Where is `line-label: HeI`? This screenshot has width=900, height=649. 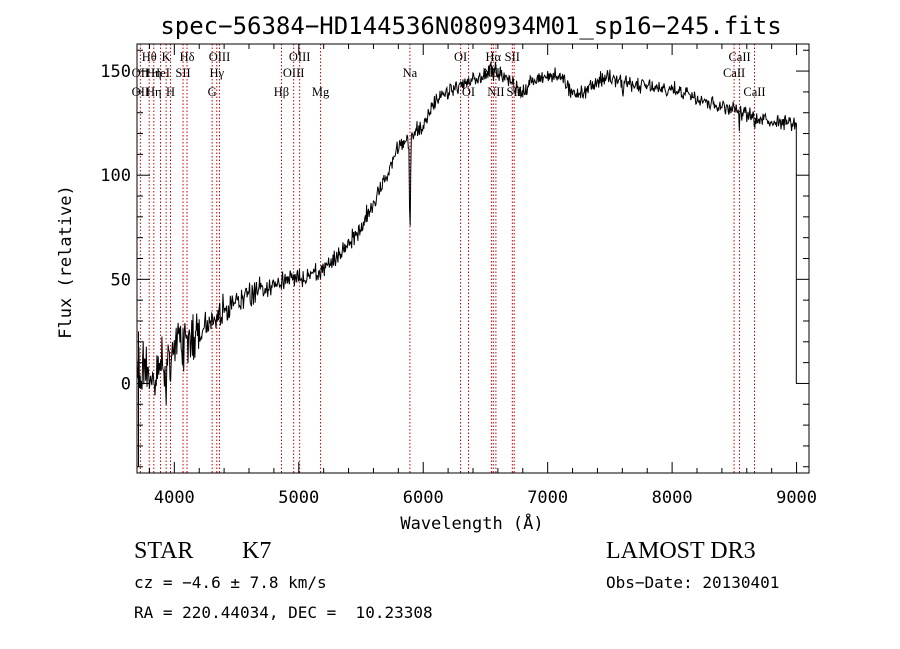
line-label: HeI is located at coordinates (160, 73).